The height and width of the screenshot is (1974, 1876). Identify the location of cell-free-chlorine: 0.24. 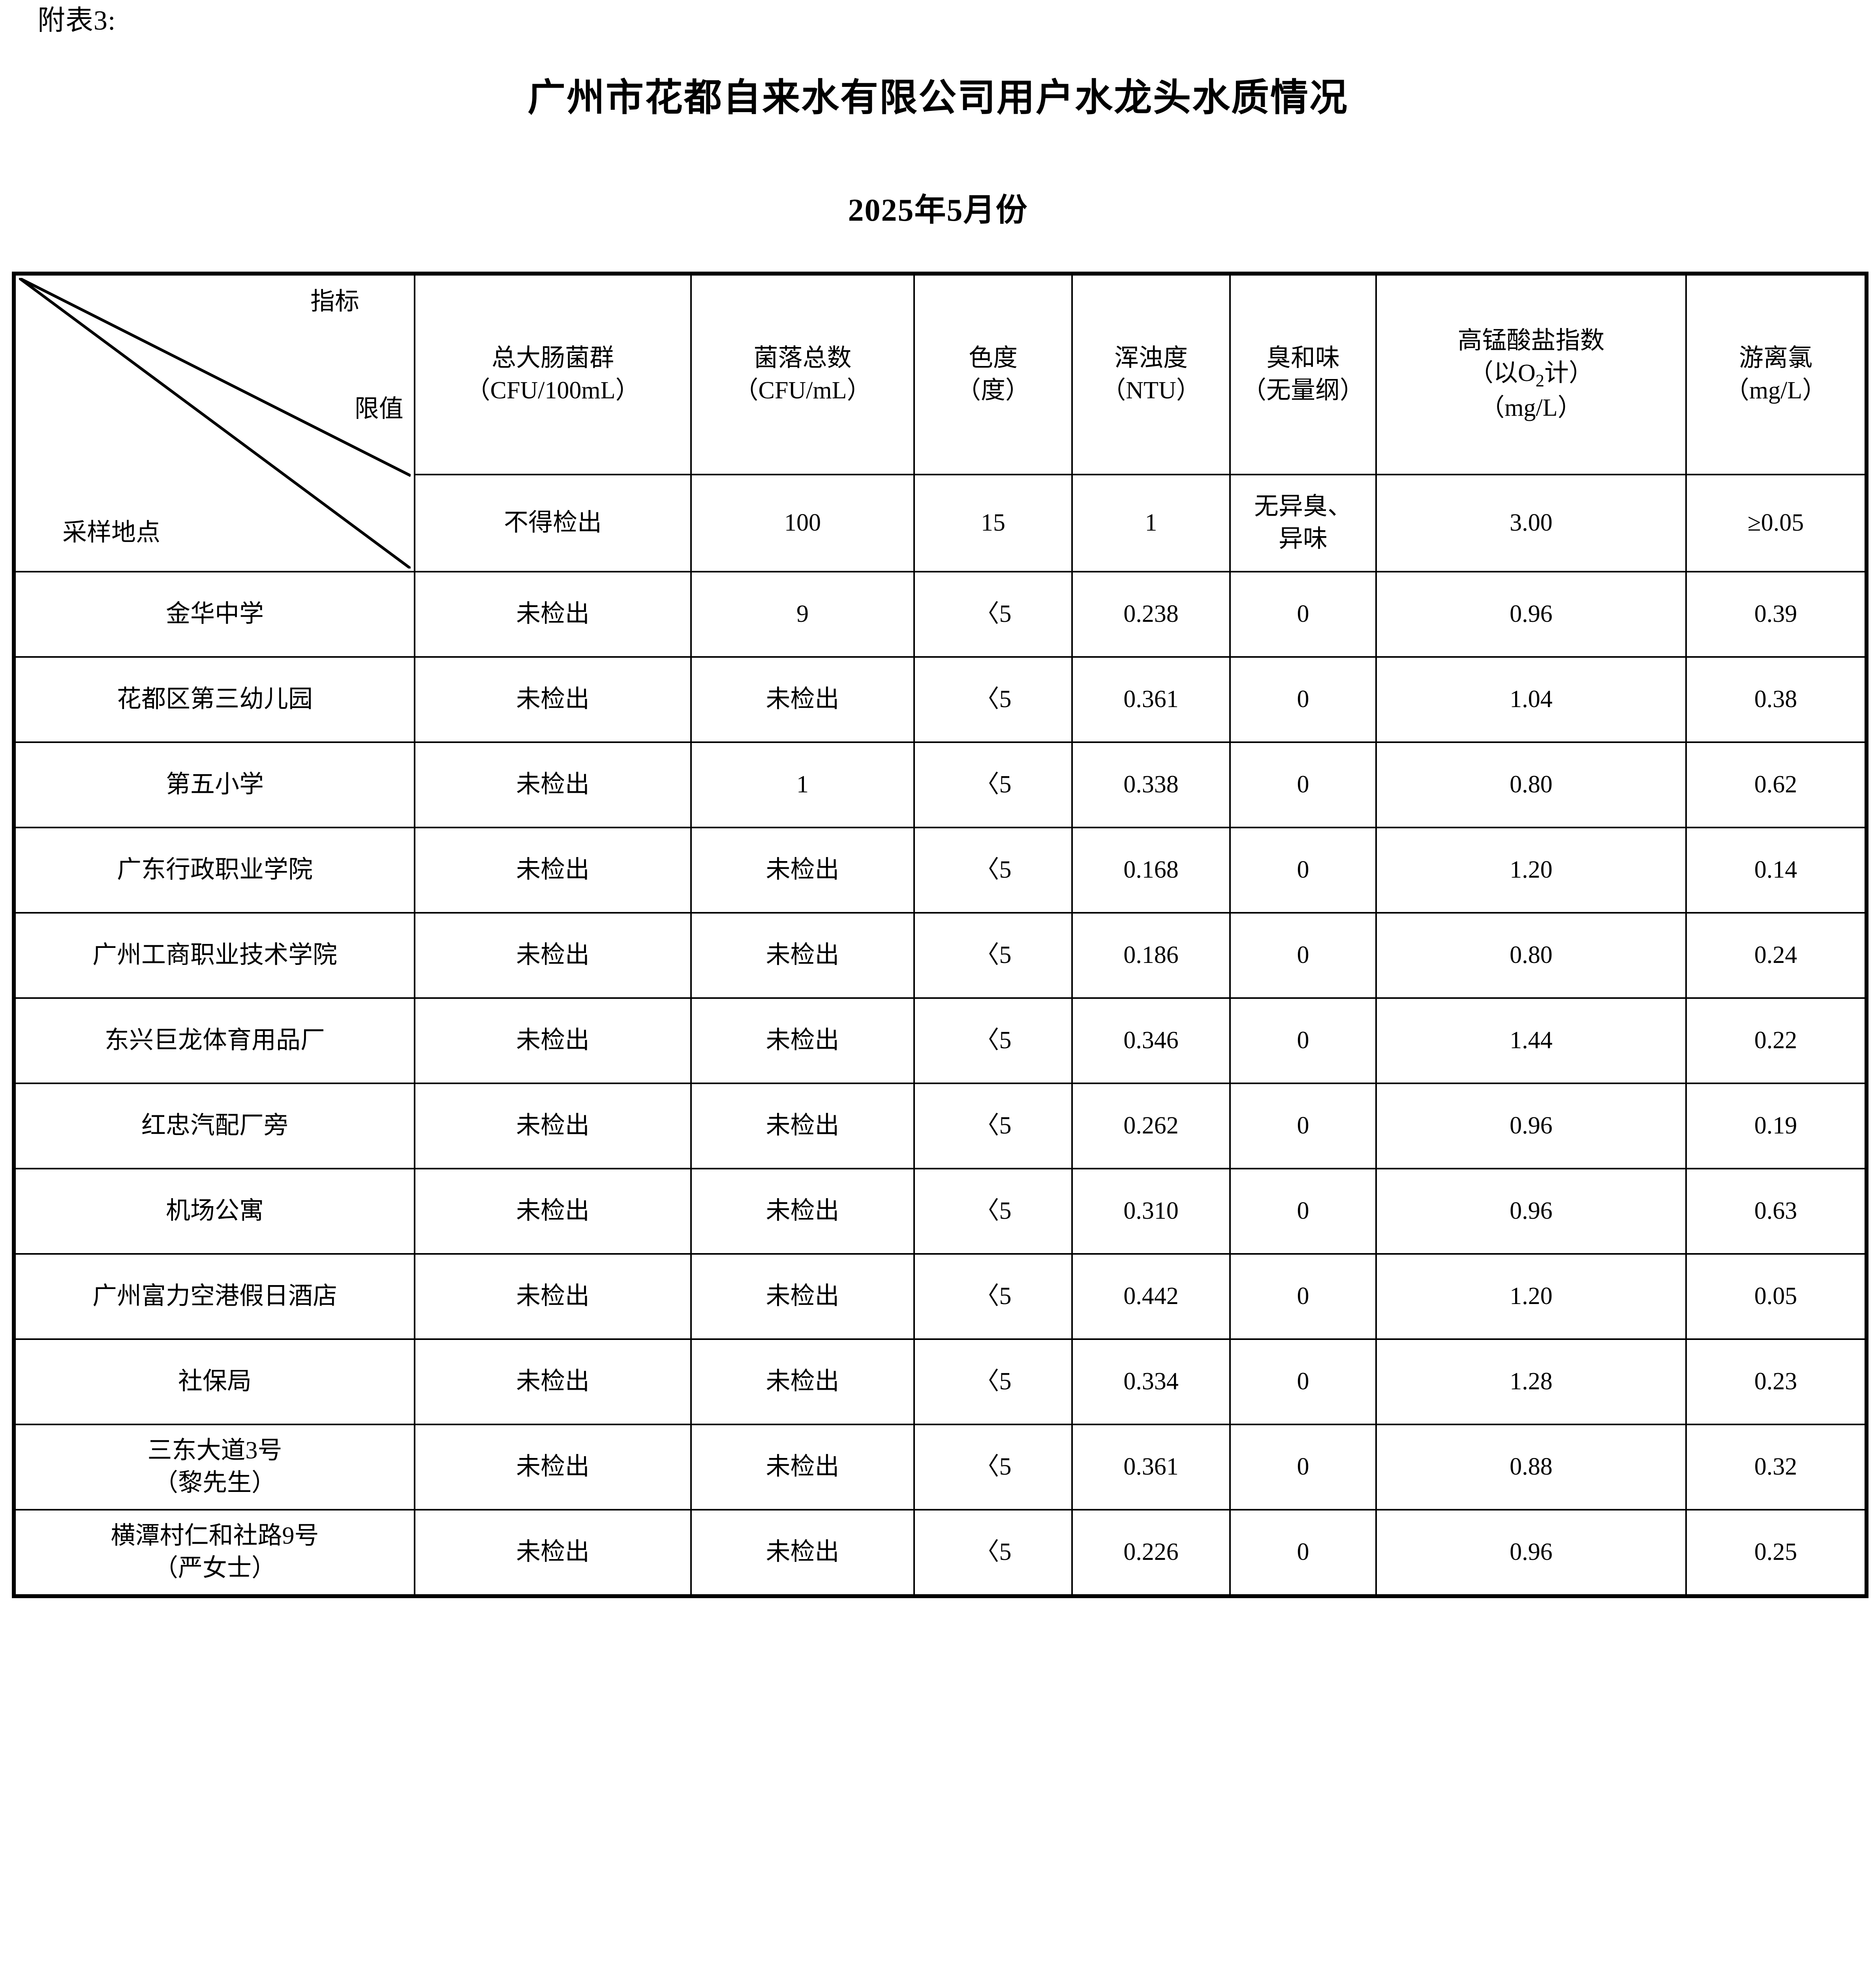
(1776, 956).